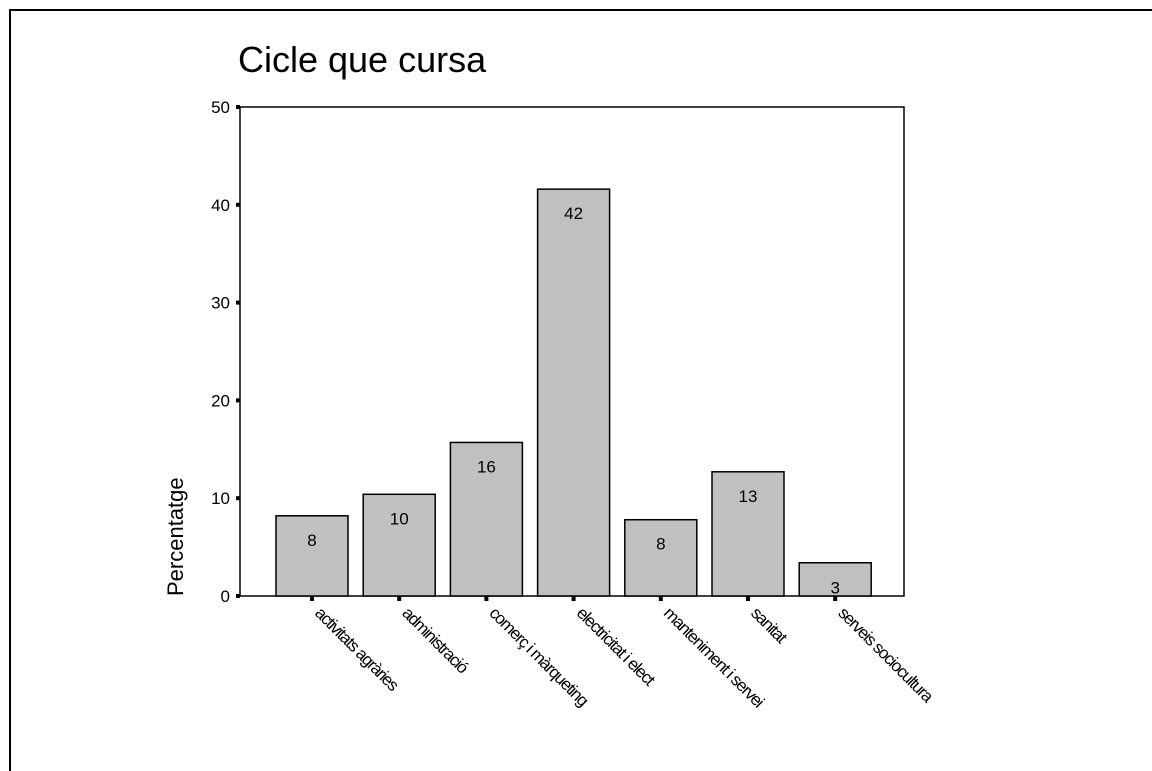 The width and height of the screenshot is (1152, 771). I want to click on y-tick-label: 10, so click(220, 498).